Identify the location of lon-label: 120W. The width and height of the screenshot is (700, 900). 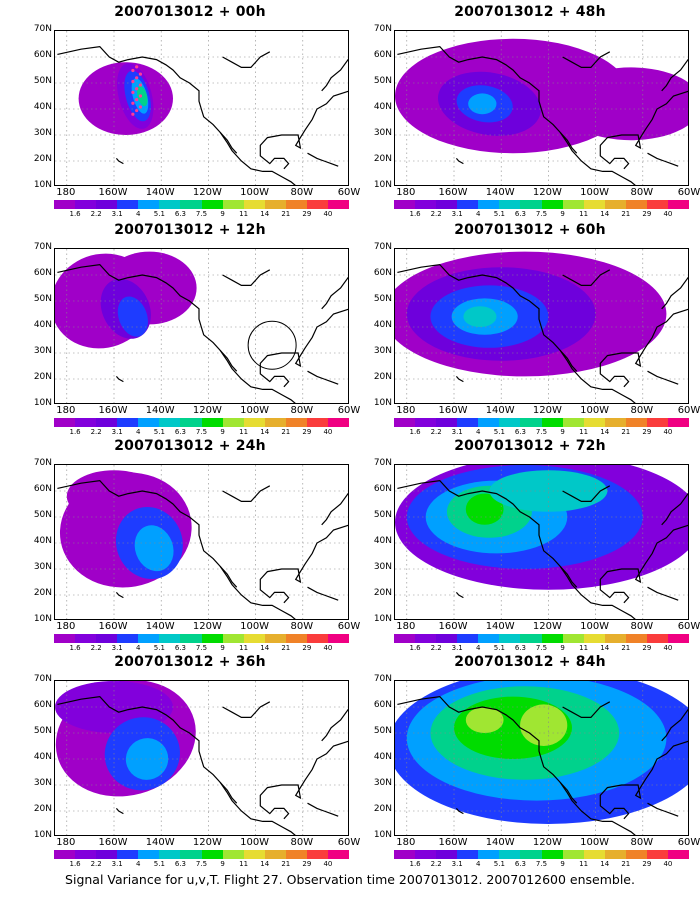
(547, 192).